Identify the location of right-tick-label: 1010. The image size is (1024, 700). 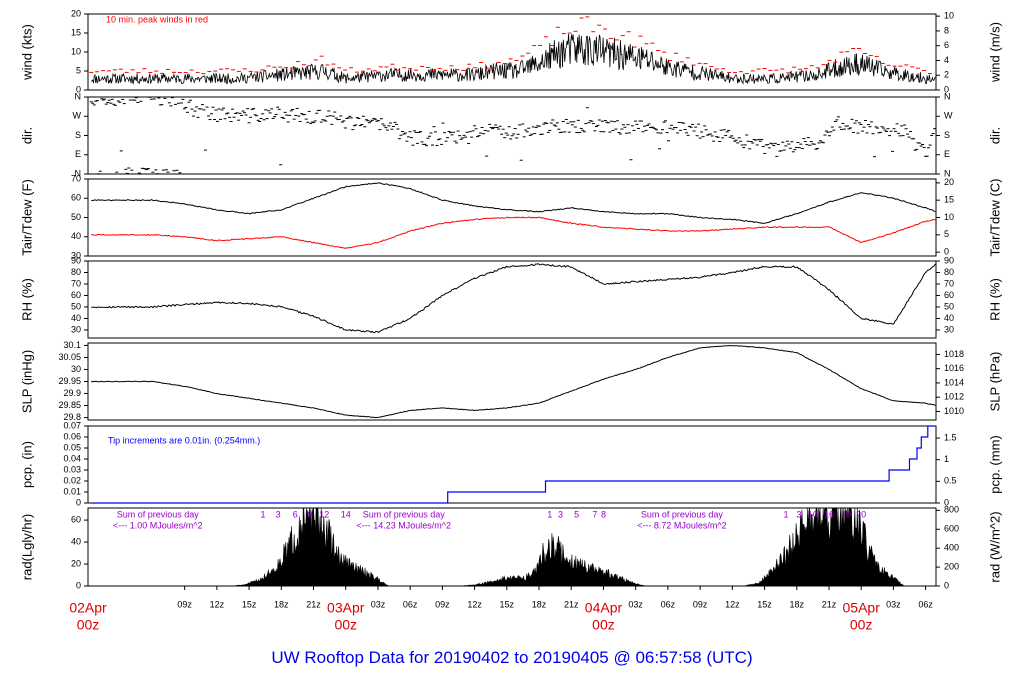
(954, 411).